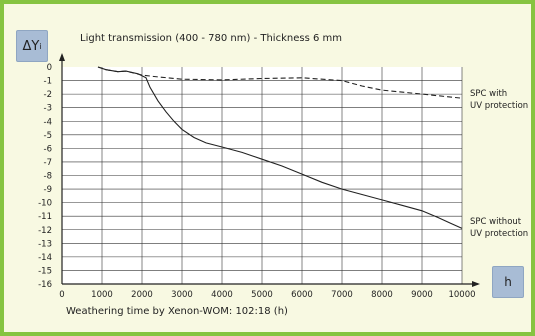 The width and height of the screenshot is (535, 336). What do you see at coordinates (40, 46) in the screenshot?
I see `y-axis-label-sub: i` at bounding box center [40, 46].